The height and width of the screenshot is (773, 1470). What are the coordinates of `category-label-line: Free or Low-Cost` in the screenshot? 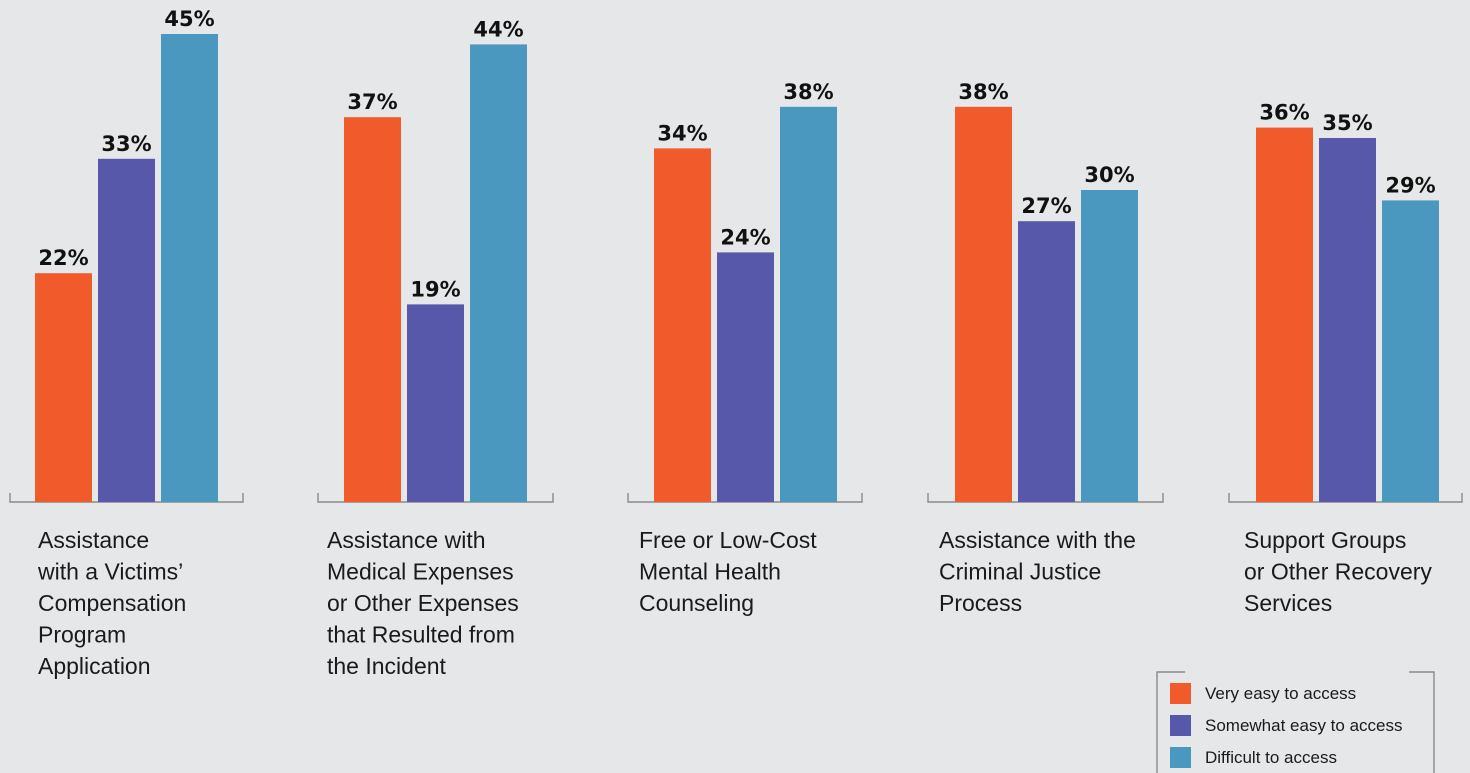 It's located at (728, 540).